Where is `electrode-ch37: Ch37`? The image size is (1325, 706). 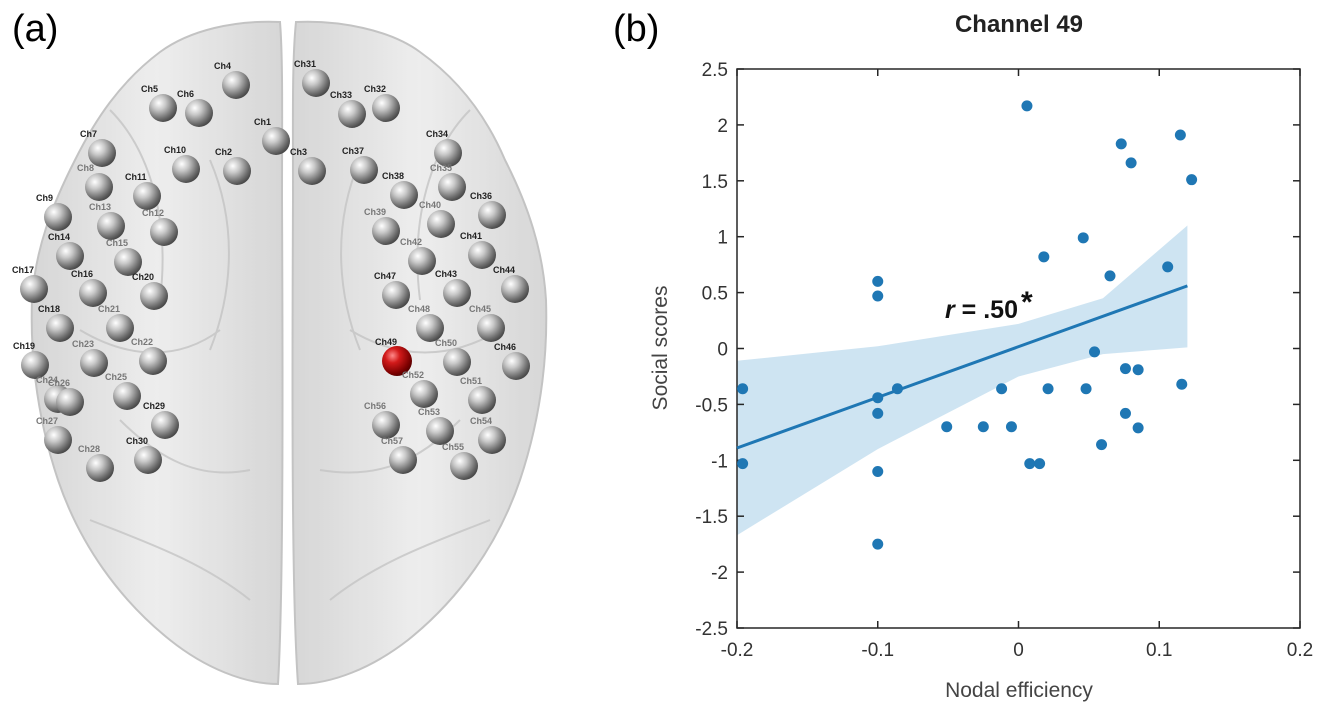
electrode-ch37: Ch37 is located at coordinates (360, 165).